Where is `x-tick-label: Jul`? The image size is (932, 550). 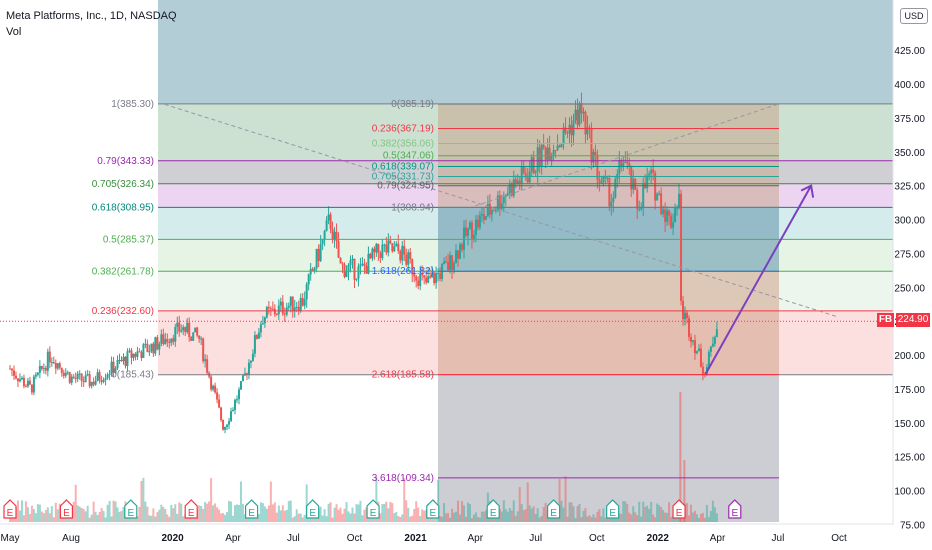
x-tick-label: Jul is located at coordinates (535, 538).